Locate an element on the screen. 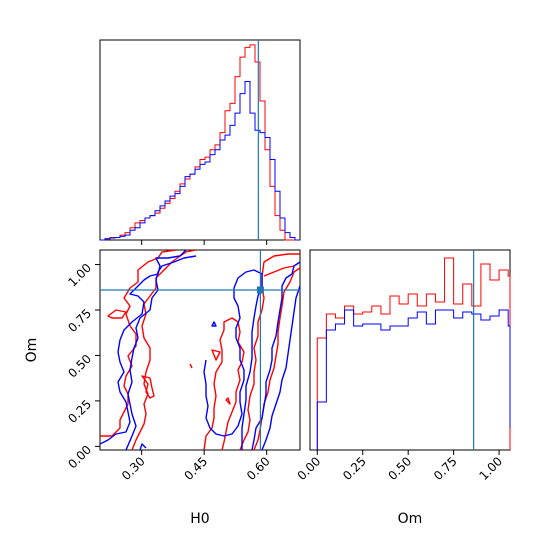 This screenshot has width=550, height=550. contour-frame is located at coordinates (200, 350).